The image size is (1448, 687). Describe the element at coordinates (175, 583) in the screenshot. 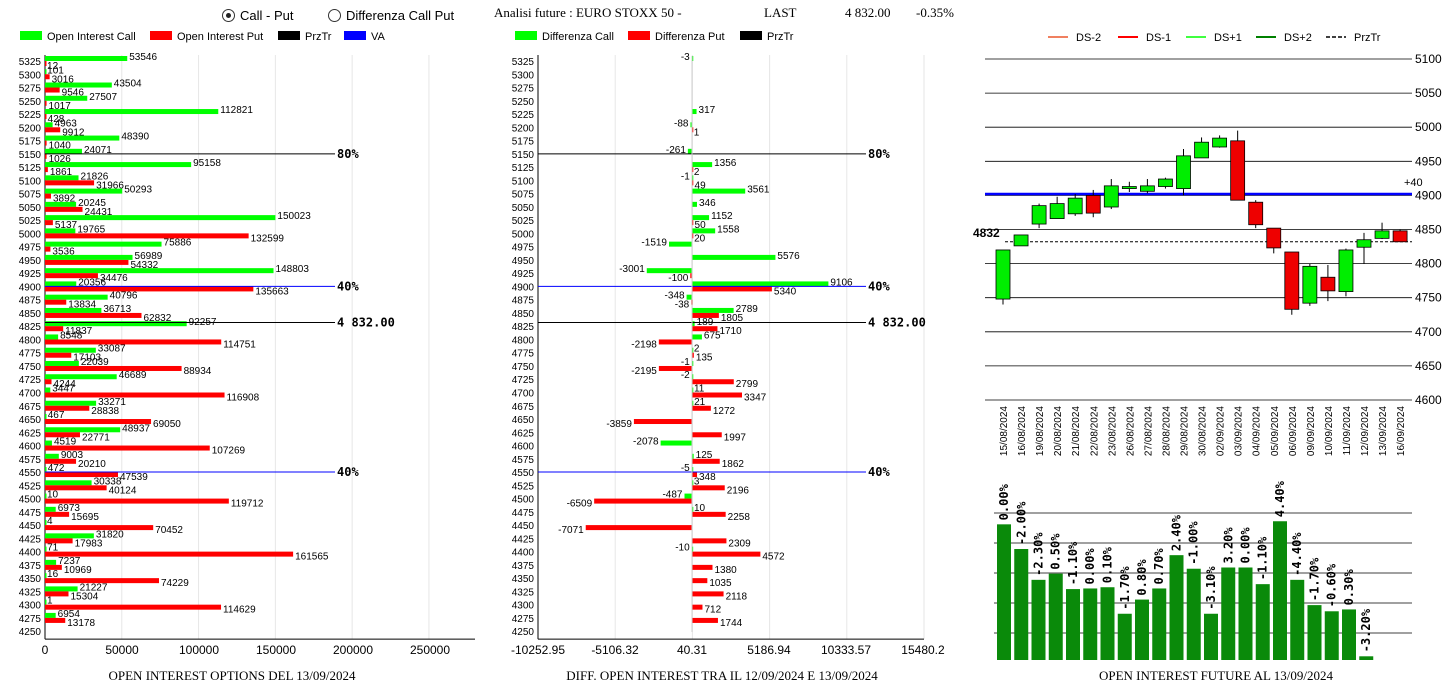

I see `put-value-label: 74229` at that location.